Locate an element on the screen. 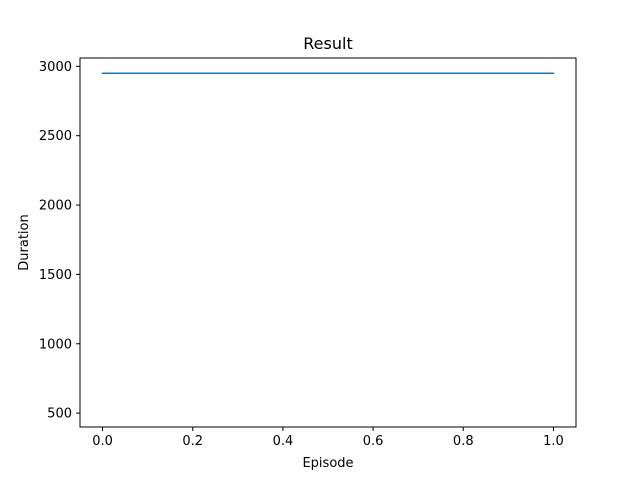 Image resolution: width=640 pixels, height=480 pixels. y-tick-label: 3000 is located at coordinates (55, 67).